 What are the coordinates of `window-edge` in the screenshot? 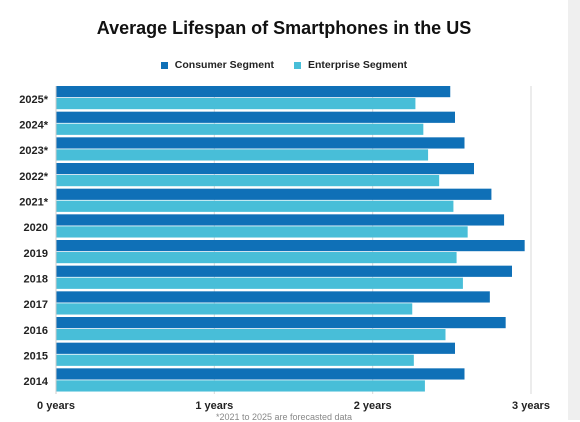 It's located at (574, 210).